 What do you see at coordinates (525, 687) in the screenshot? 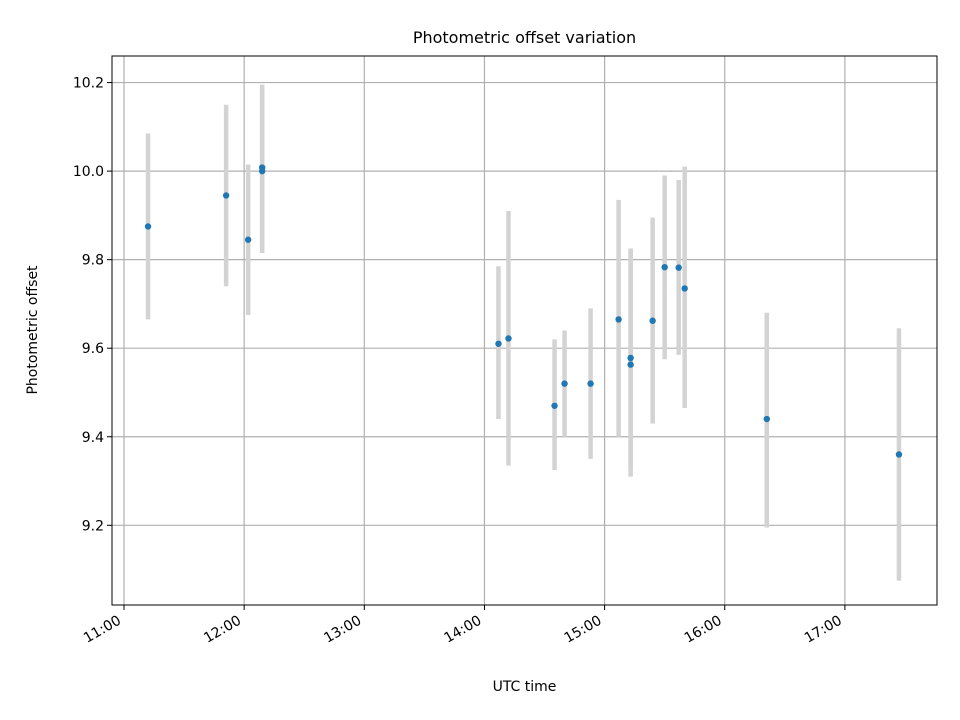
I see `x-axis-label: UTC time` at bounding box center [525, 687].